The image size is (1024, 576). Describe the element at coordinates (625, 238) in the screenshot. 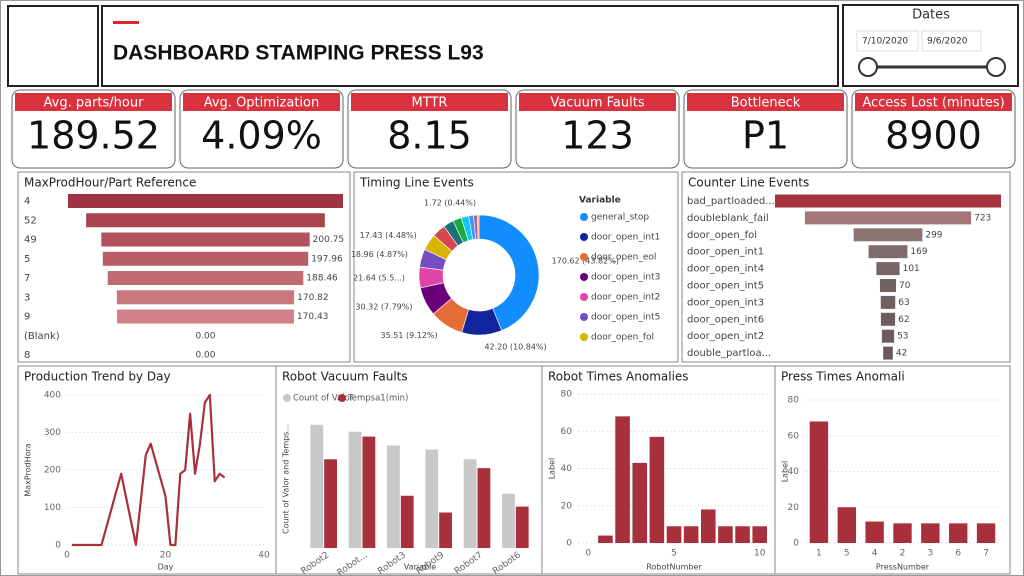

I see `legend-label: door_open_int1` at that location.